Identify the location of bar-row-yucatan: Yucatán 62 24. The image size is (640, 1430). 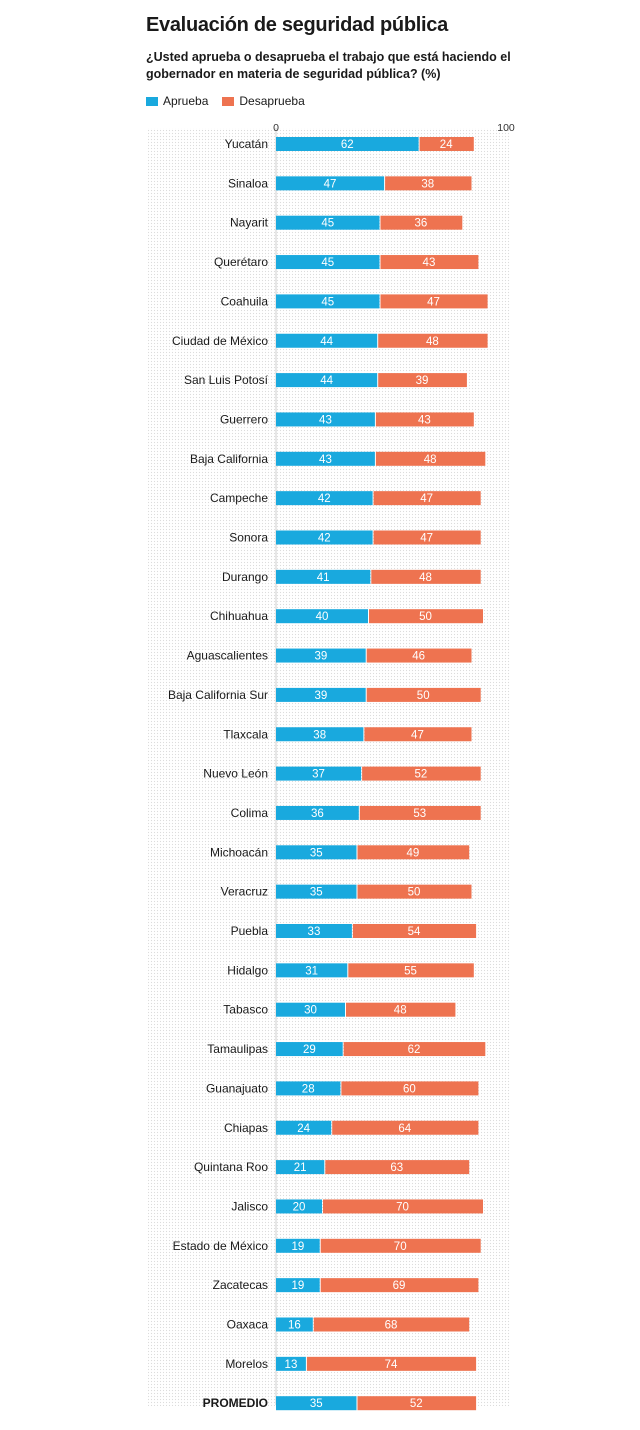
(349, 144).